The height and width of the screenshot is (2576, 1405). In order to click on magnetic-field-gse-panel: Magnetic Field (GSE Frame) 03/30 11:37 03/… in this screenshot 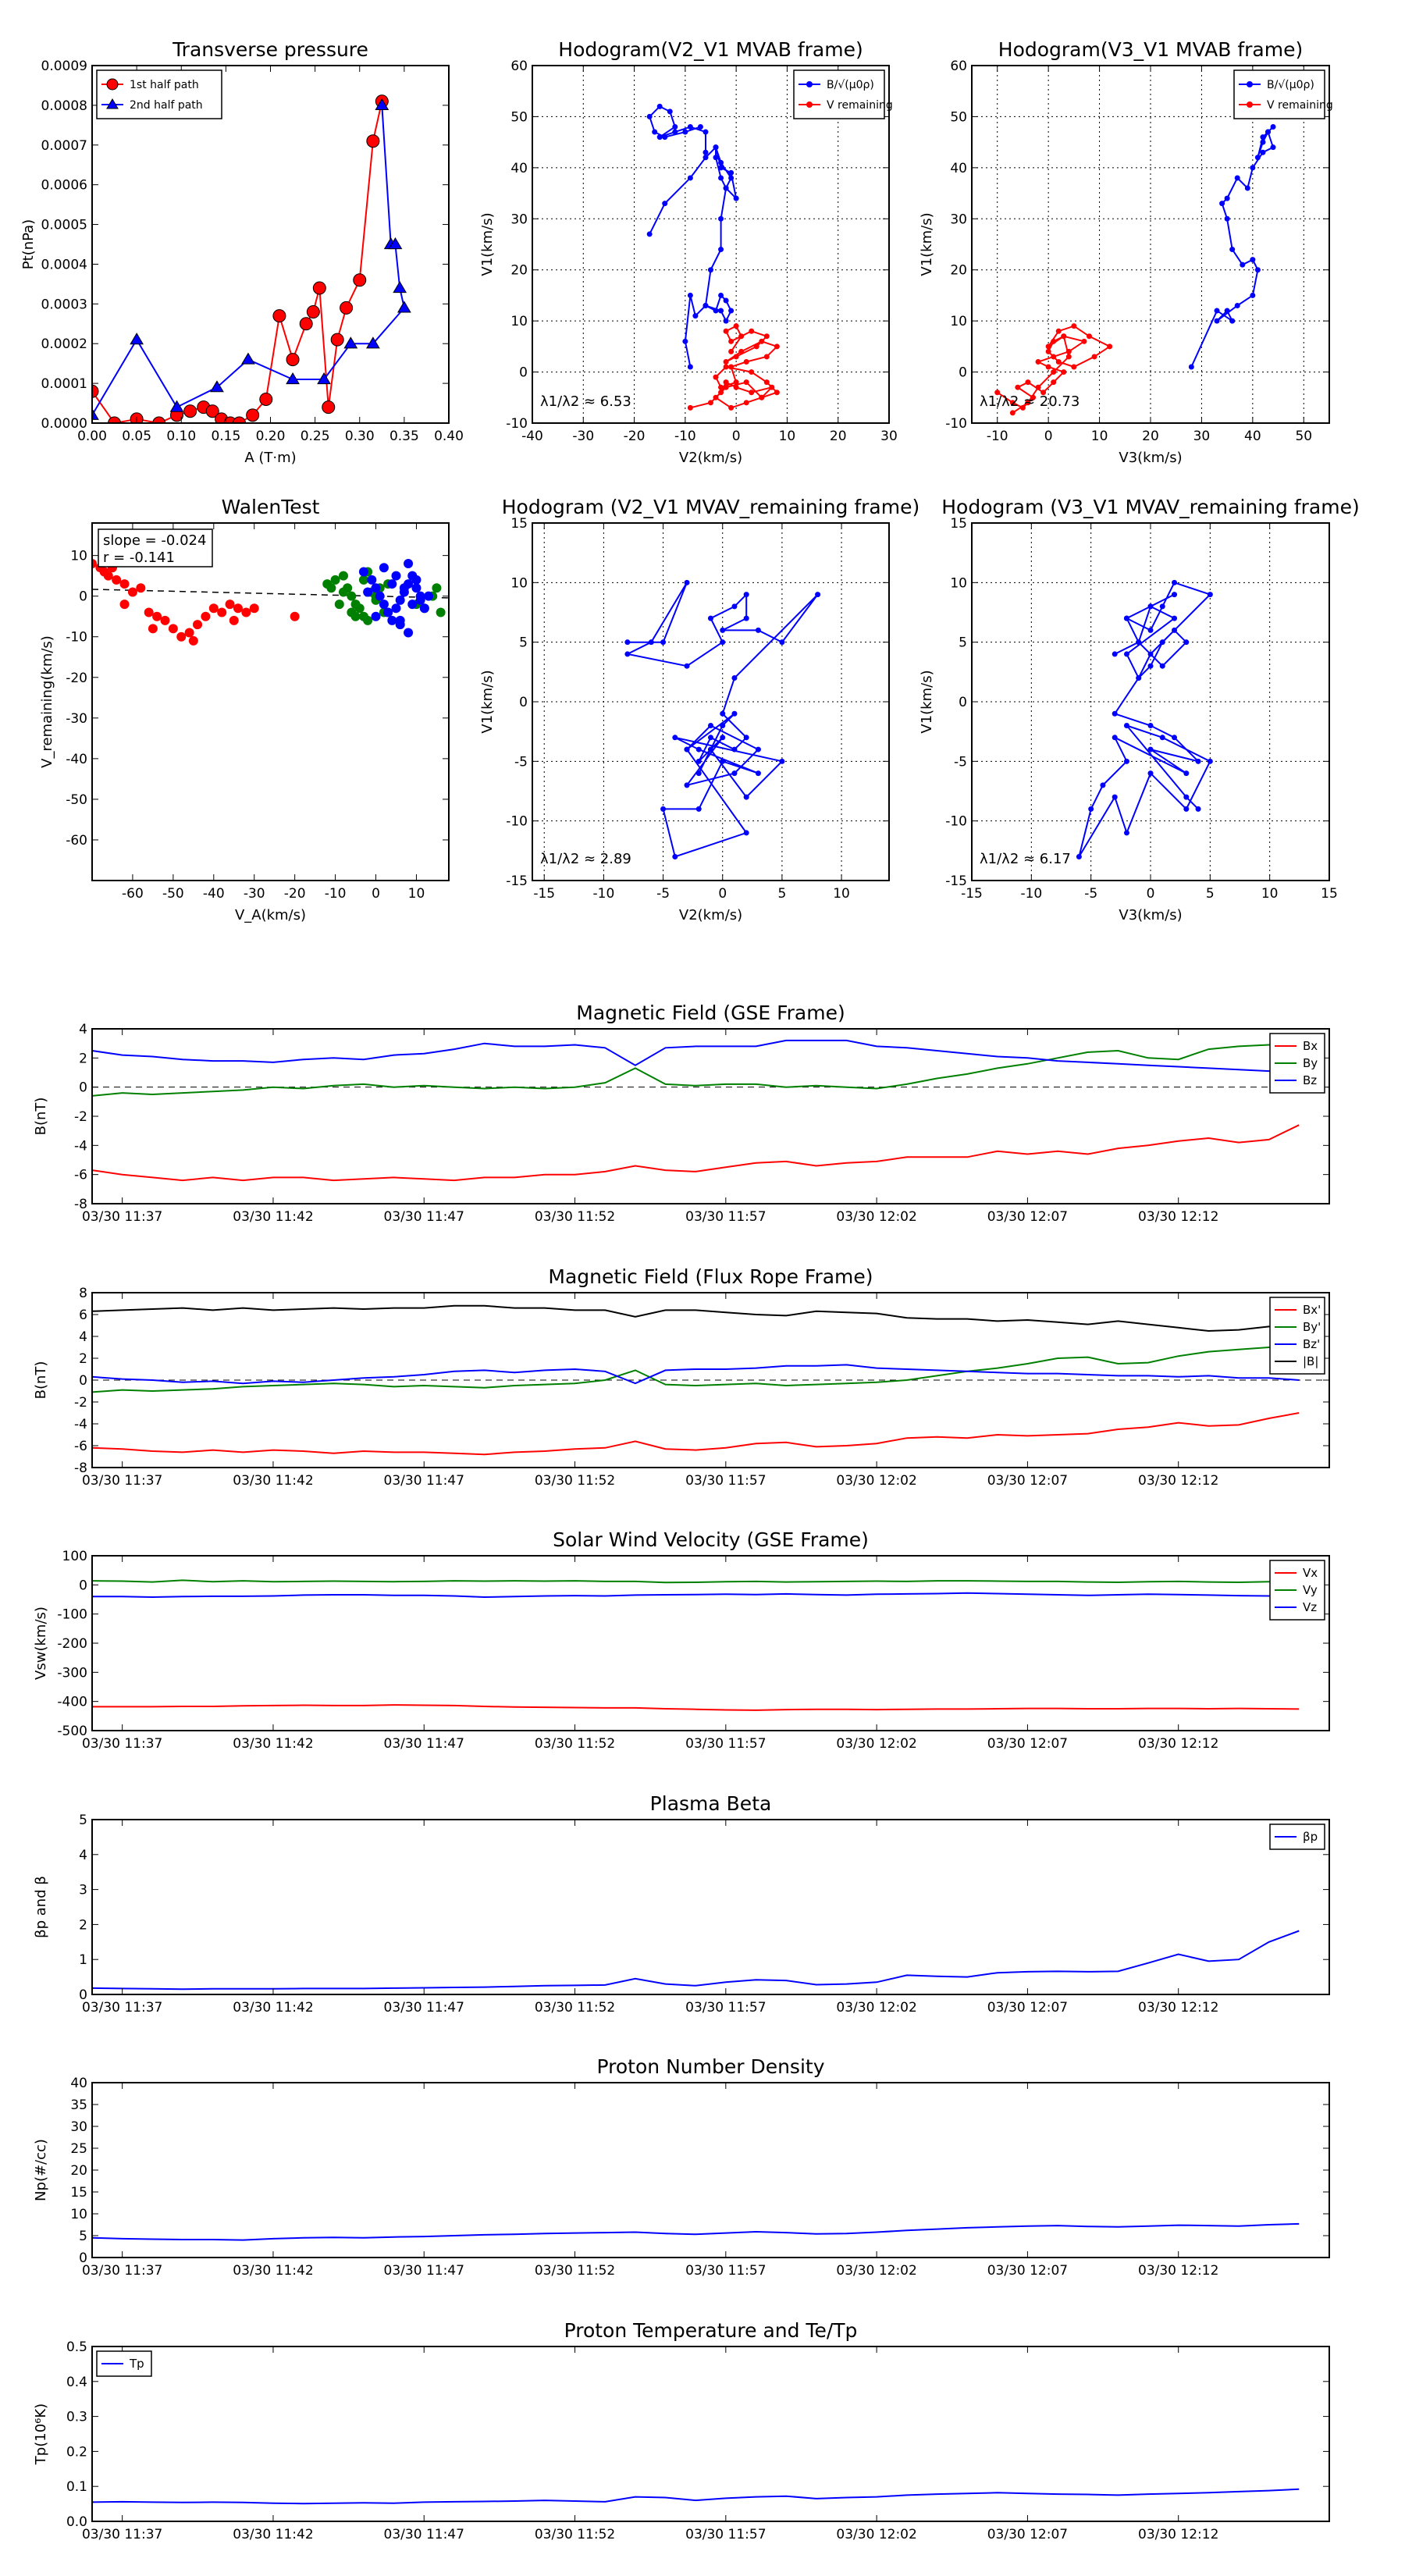, I will do `click(681, 1113)`.